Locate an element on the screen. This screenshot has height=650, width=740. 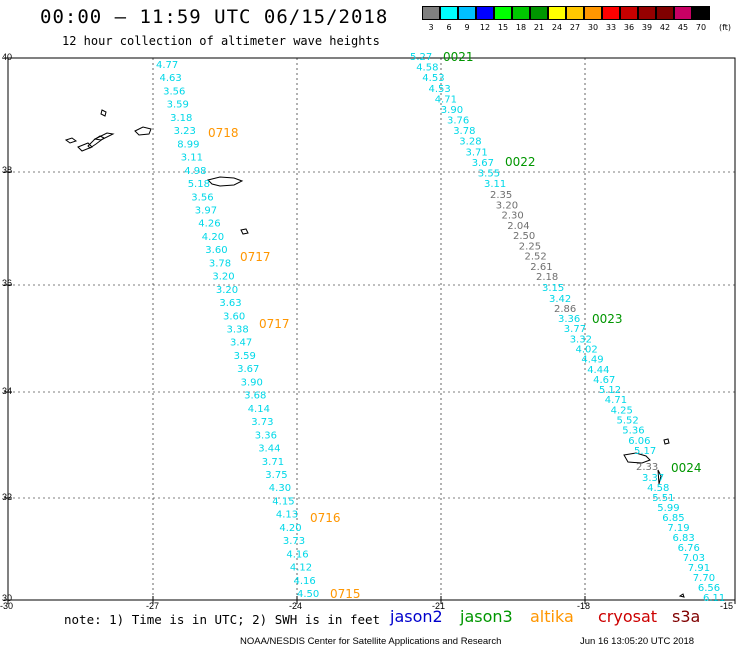
swh-value: 5.36 is located at coordinates (633, 431).